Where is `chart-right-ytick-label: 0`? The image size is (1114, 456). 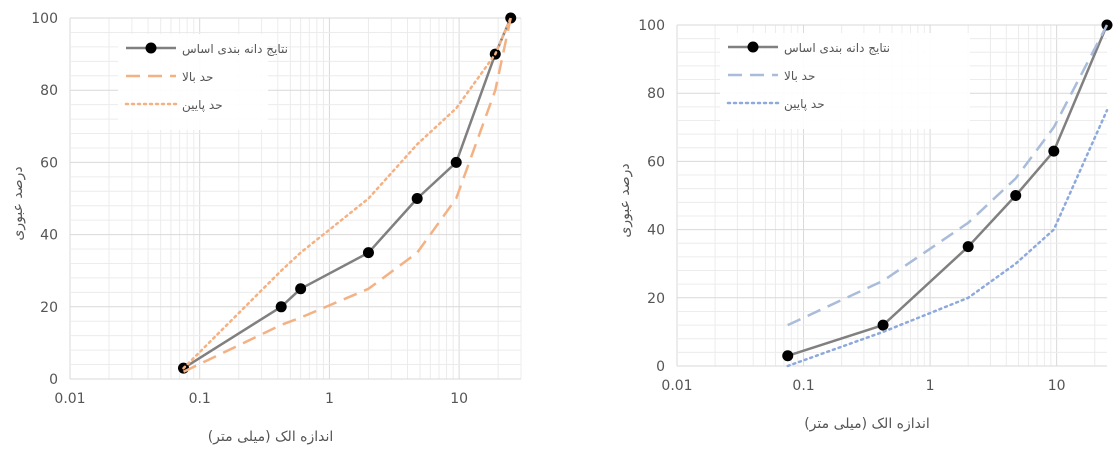 chart-right-ytick-label: 0 is located at coordinates (660, 367).